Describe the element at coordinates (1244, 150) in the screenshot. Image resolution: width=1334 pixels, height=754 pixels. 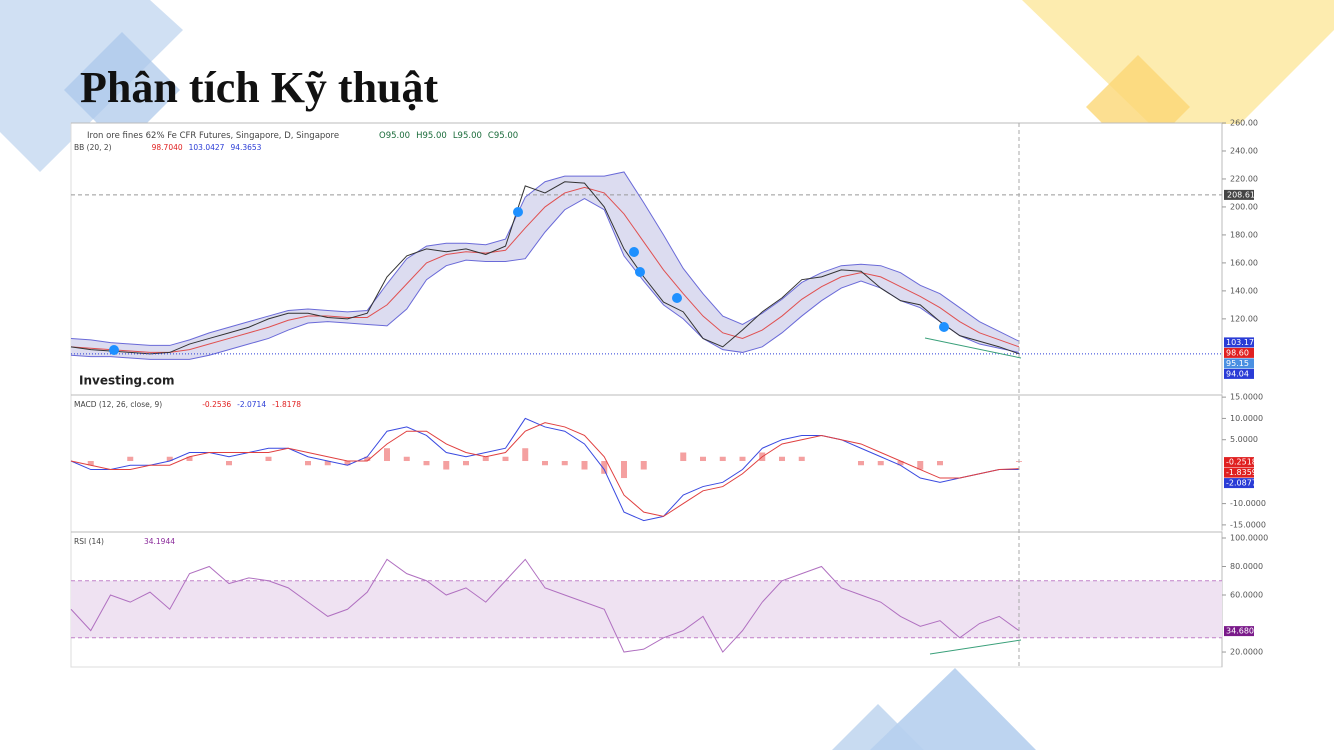
I see `y-tick-label: 240.00` at that location.